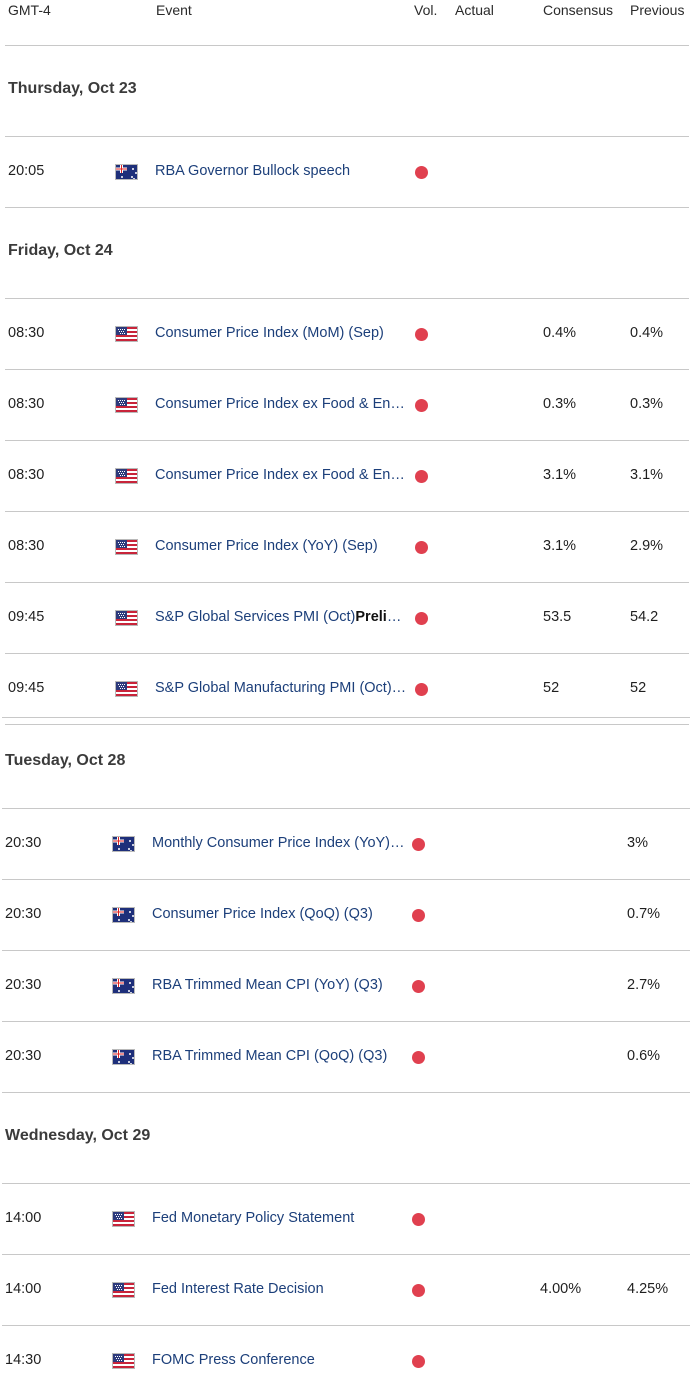 This screenshot has width=692, height=1385. What do you see at coordinates (644, 985) in the screenshot?
I see `previous-value: 2.7%` at bounding box center [644, 985].